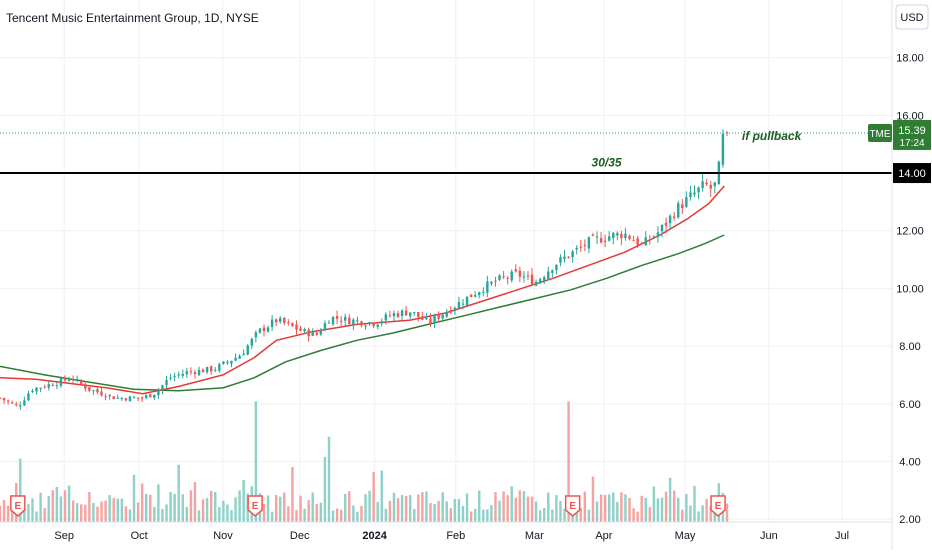 The image size is (932, 555). Describe the element at coordinates (912, 17) in the screenshot. I see `currency-button` at that location.